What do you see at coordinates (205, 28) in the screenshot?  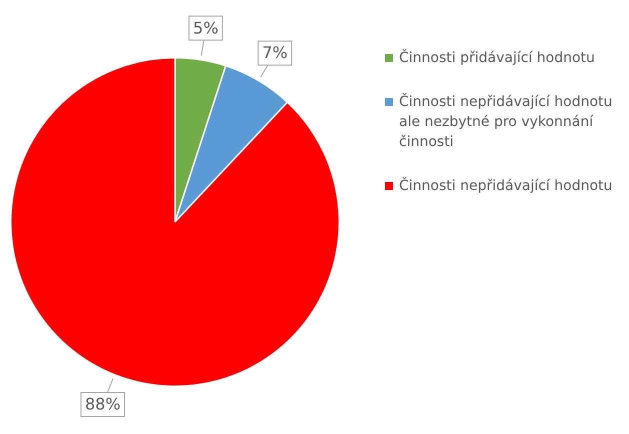 I see `data-label: 5%` at bounding box center [205, 28].